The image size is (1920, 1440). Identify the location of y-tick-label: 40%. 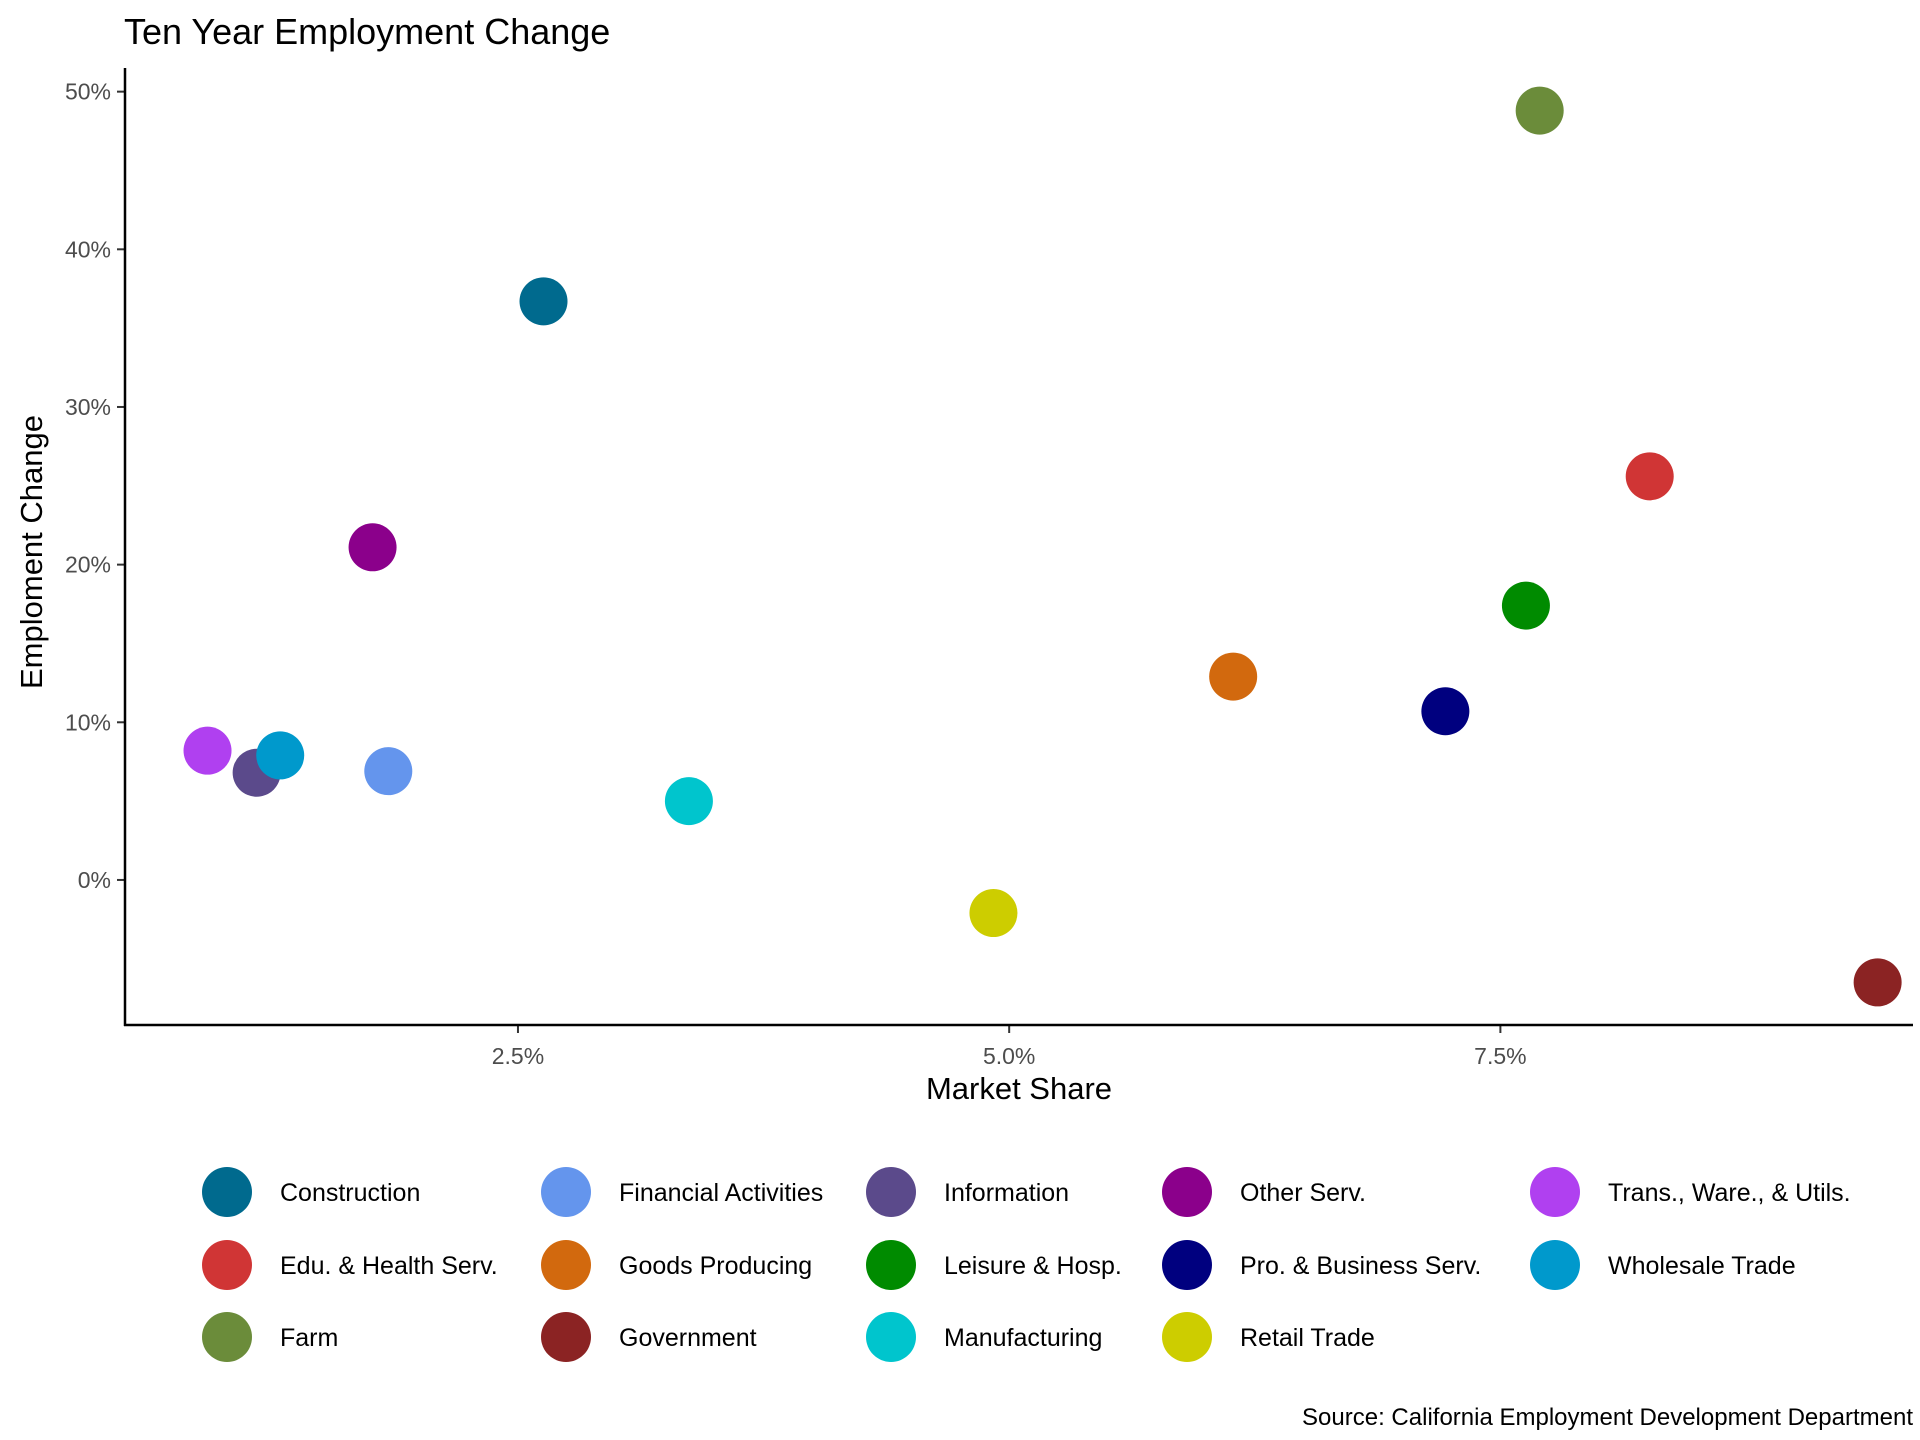
(88, 249).